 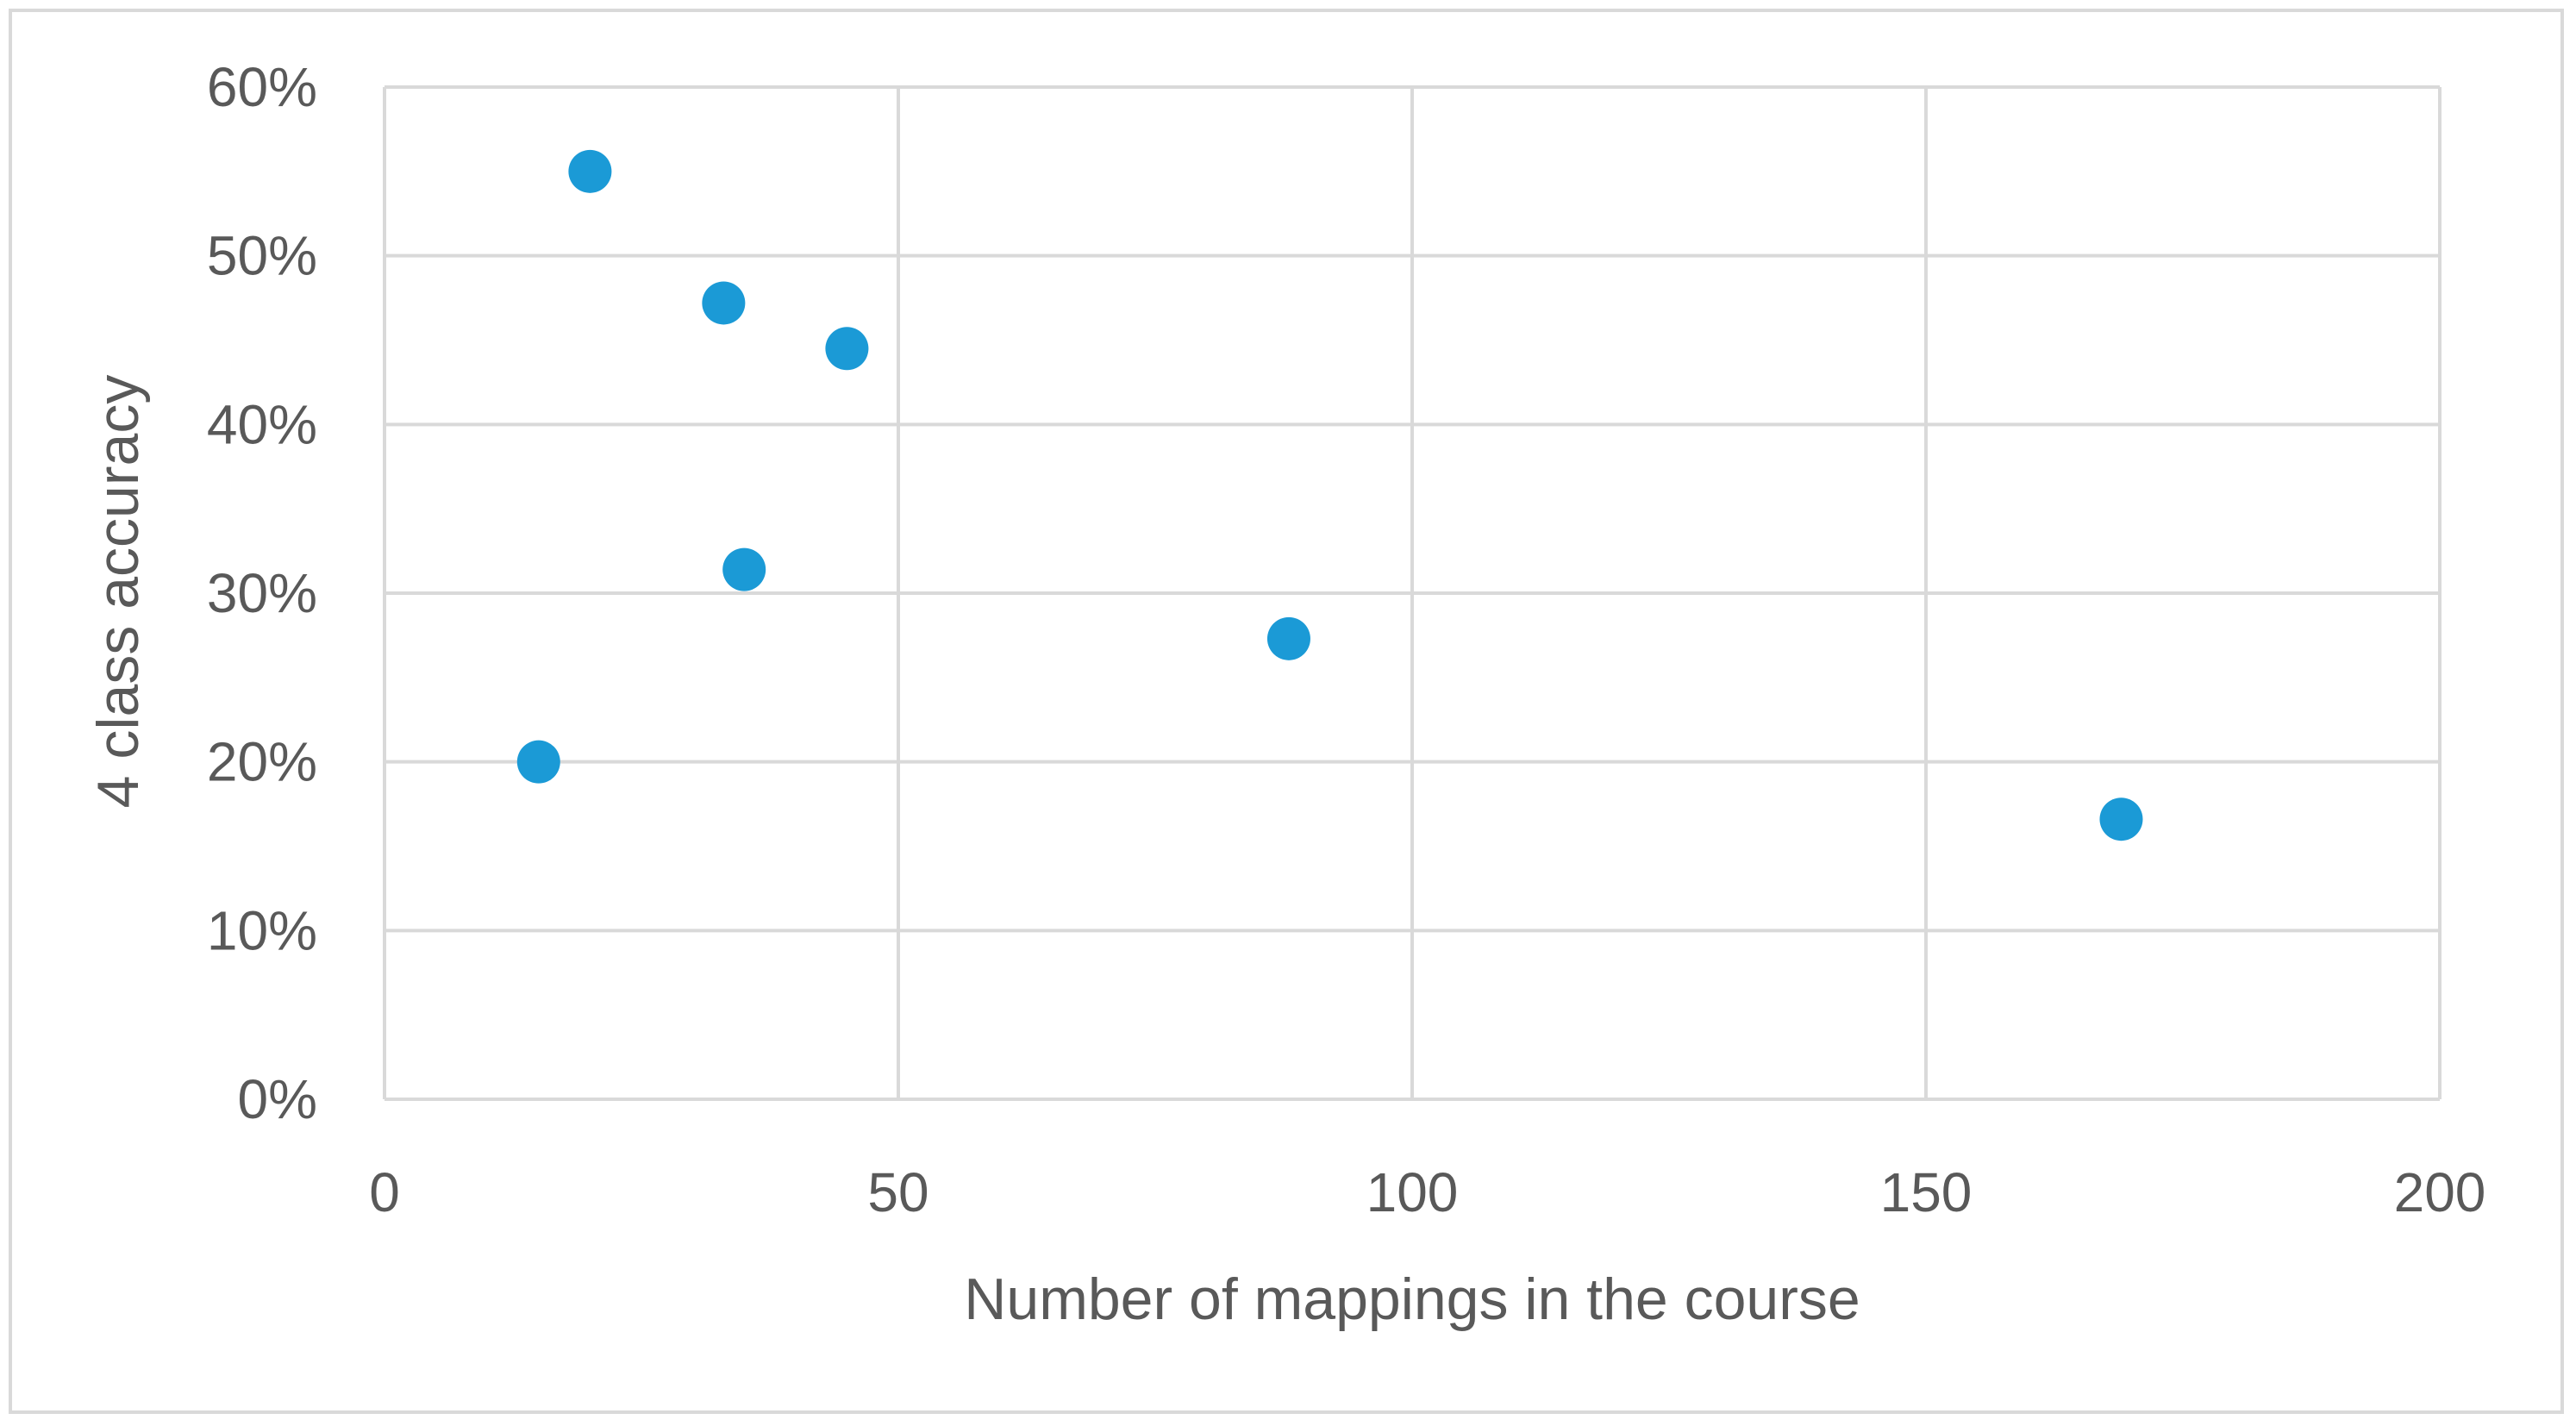 I want to click on x-tick-label: 50, so click(x=897, y=1192).